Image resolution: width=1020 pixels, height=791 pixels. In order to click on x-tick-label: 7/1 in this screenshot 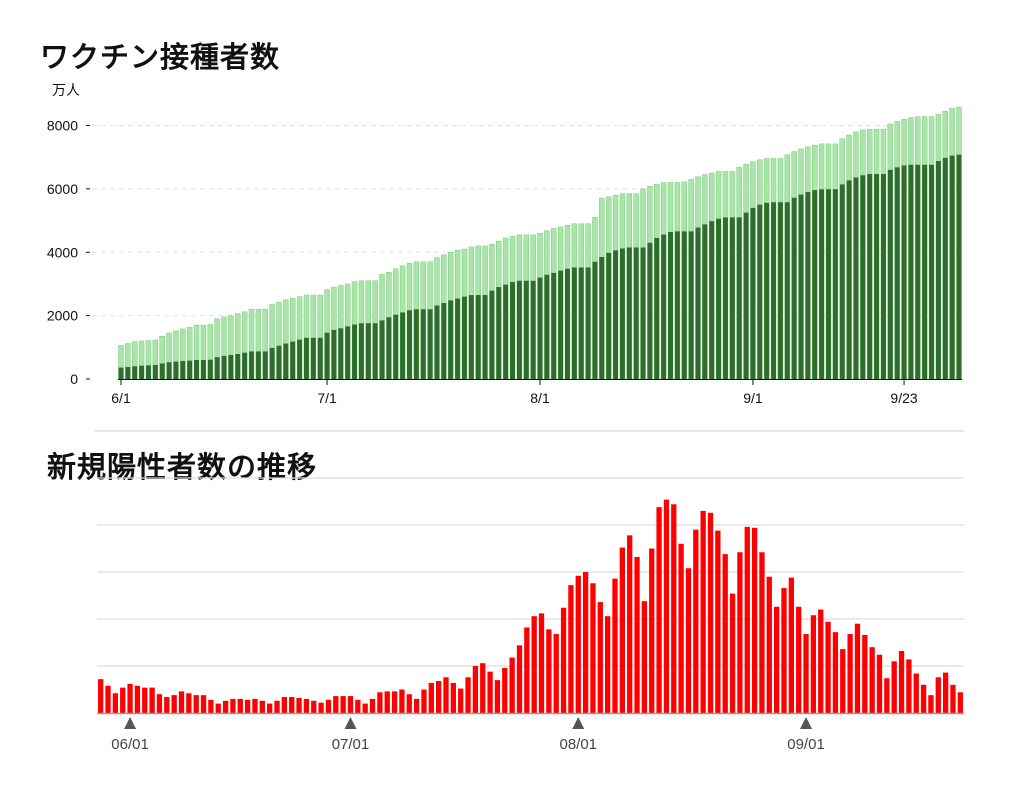, I will do `click(327, 398)`.